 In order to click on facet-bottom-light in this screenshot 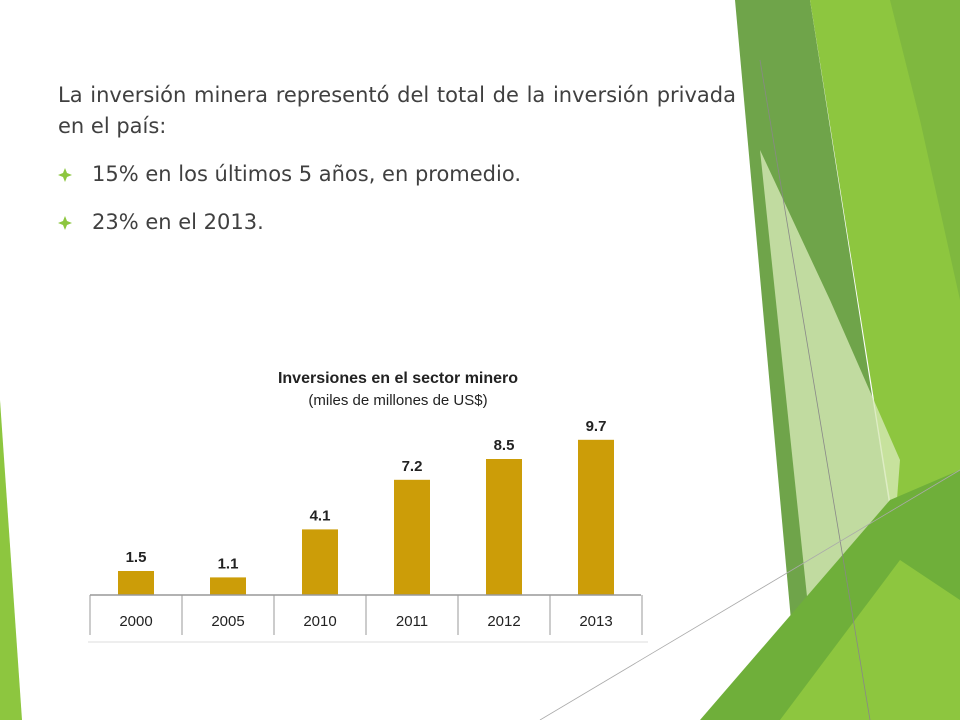, I will do `click(870, 640)`.